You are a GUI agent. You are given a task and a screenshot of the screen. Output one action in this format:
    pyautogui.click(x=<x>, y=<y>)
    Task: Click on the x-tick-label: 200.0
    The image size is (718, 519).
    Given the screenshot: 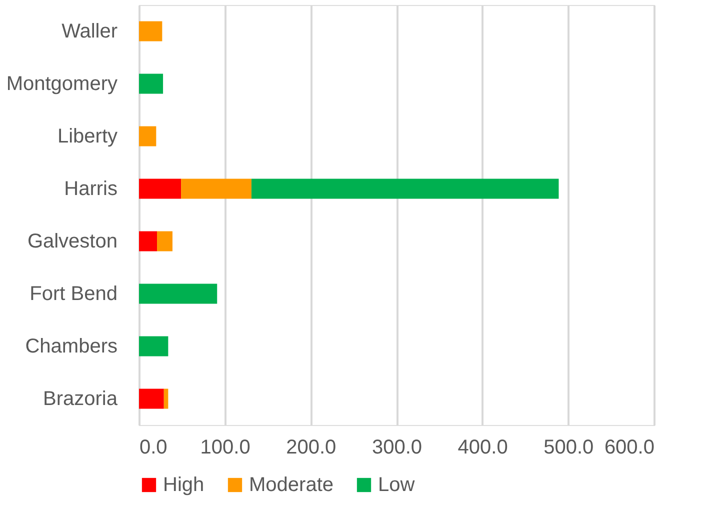 What is the action you would take?
    pyautogui.click(x=311, y=447)
    